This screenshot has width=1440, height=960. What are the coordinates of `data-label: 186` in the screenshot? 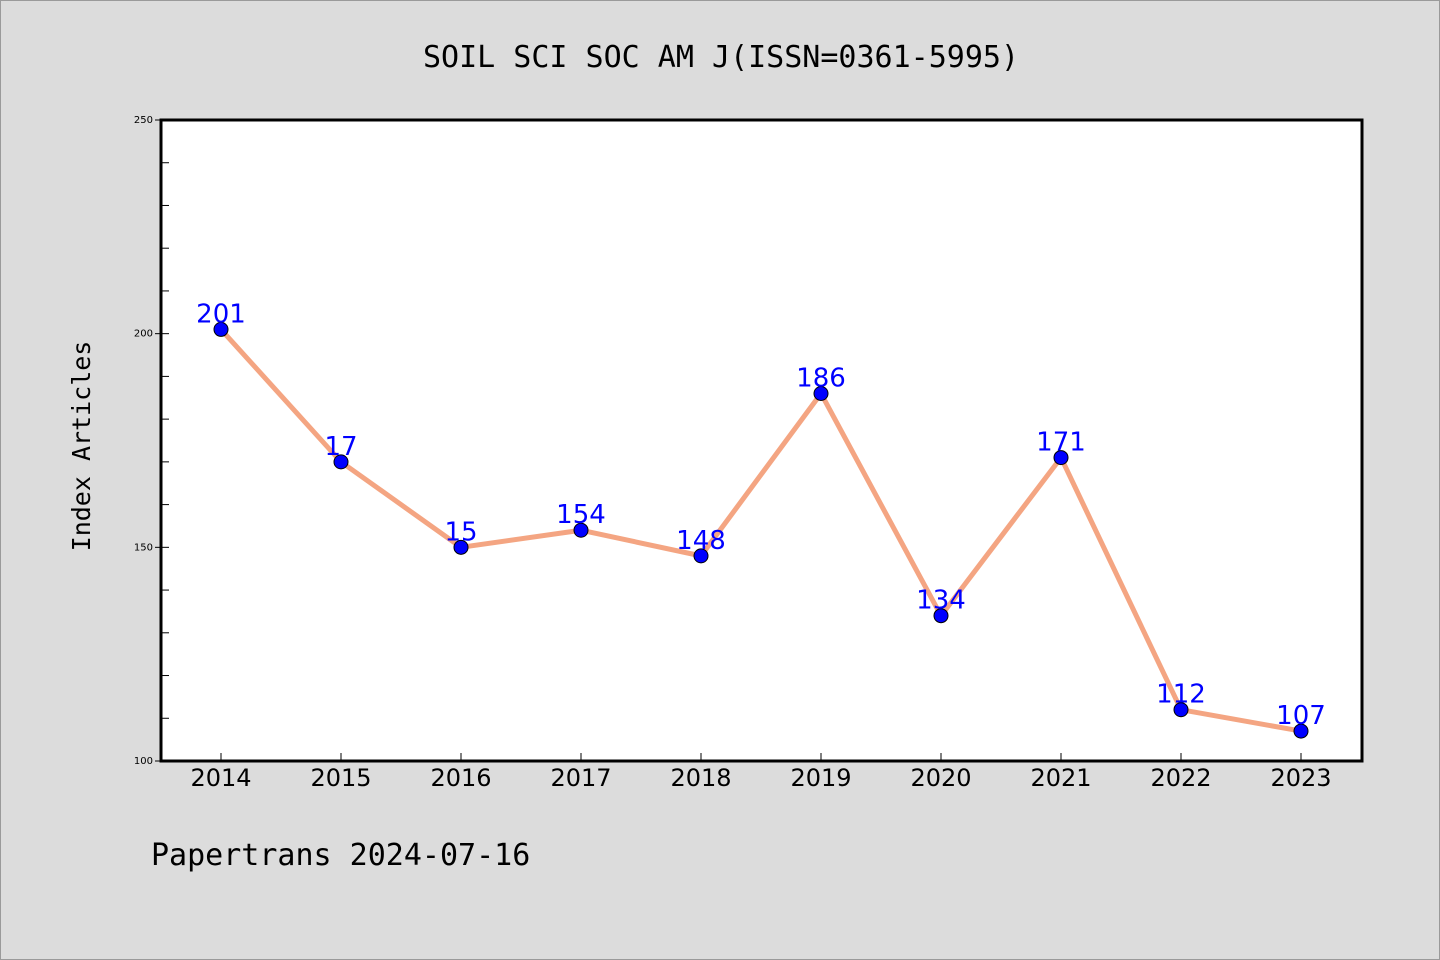 It's located at (821, 378).